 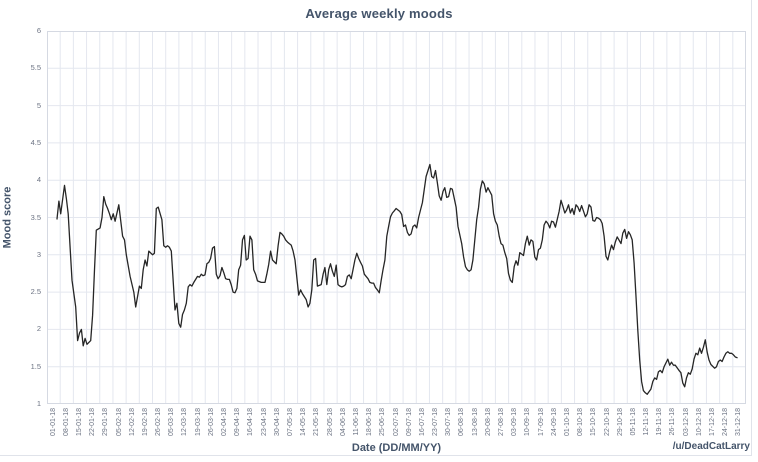 What do you see at coordinates (38, 105) in the screenshot?
I see `y-tick-label: 5` at bounding box center [38, 105].